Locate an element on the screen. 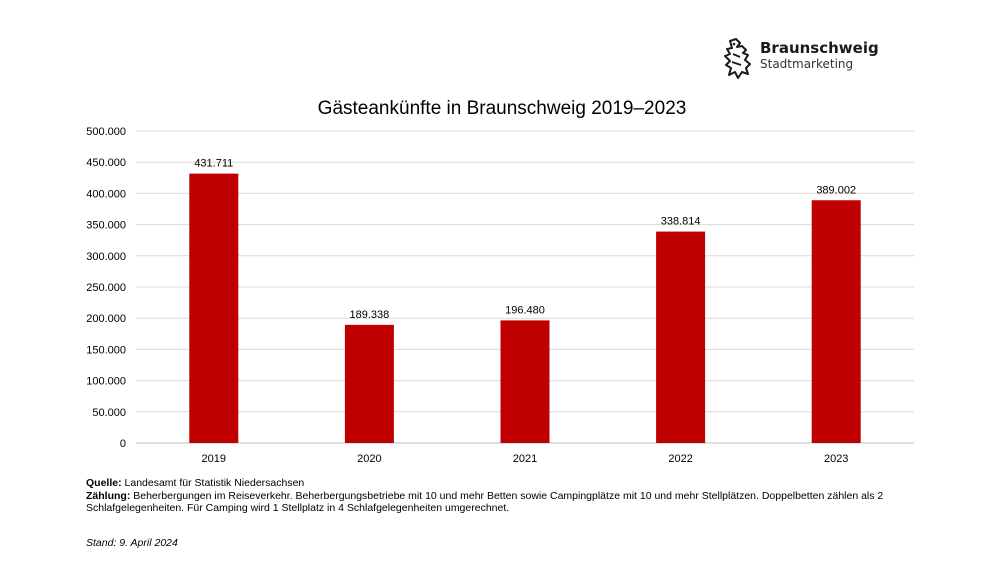 The image size is (1000, 563). stand-date: Stand: 9. April 2024 is located at coordinates (132, 543).